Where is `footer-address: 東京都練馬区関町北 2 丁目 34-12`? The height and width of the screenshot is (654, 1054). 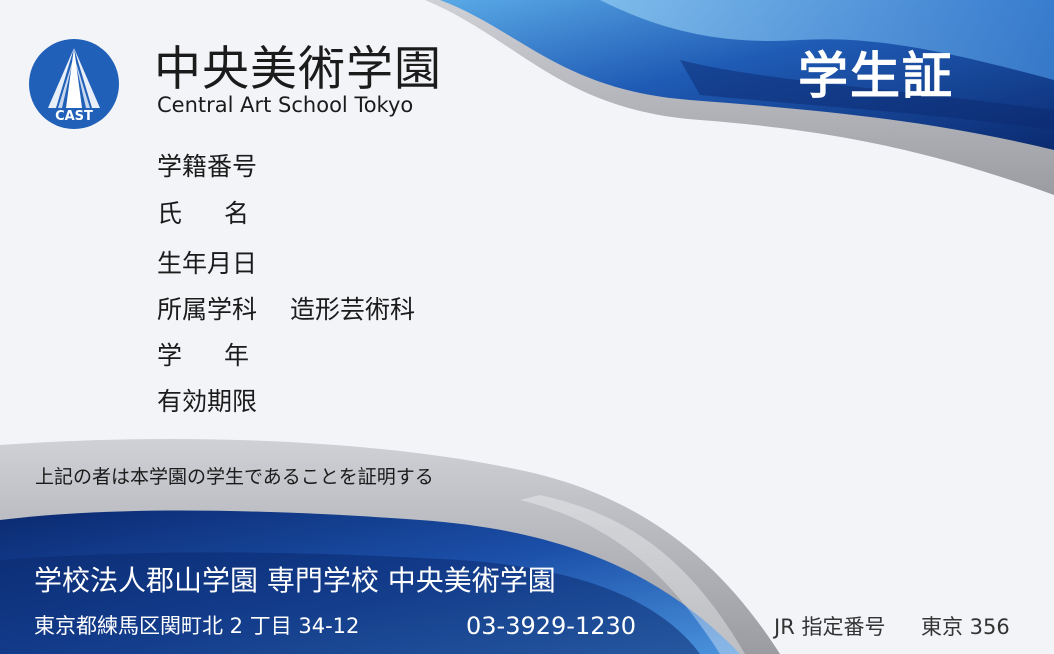 footer-address: 東京都練馬区関町北 2 丁目 34-12 is located at coordinates (197, 626).